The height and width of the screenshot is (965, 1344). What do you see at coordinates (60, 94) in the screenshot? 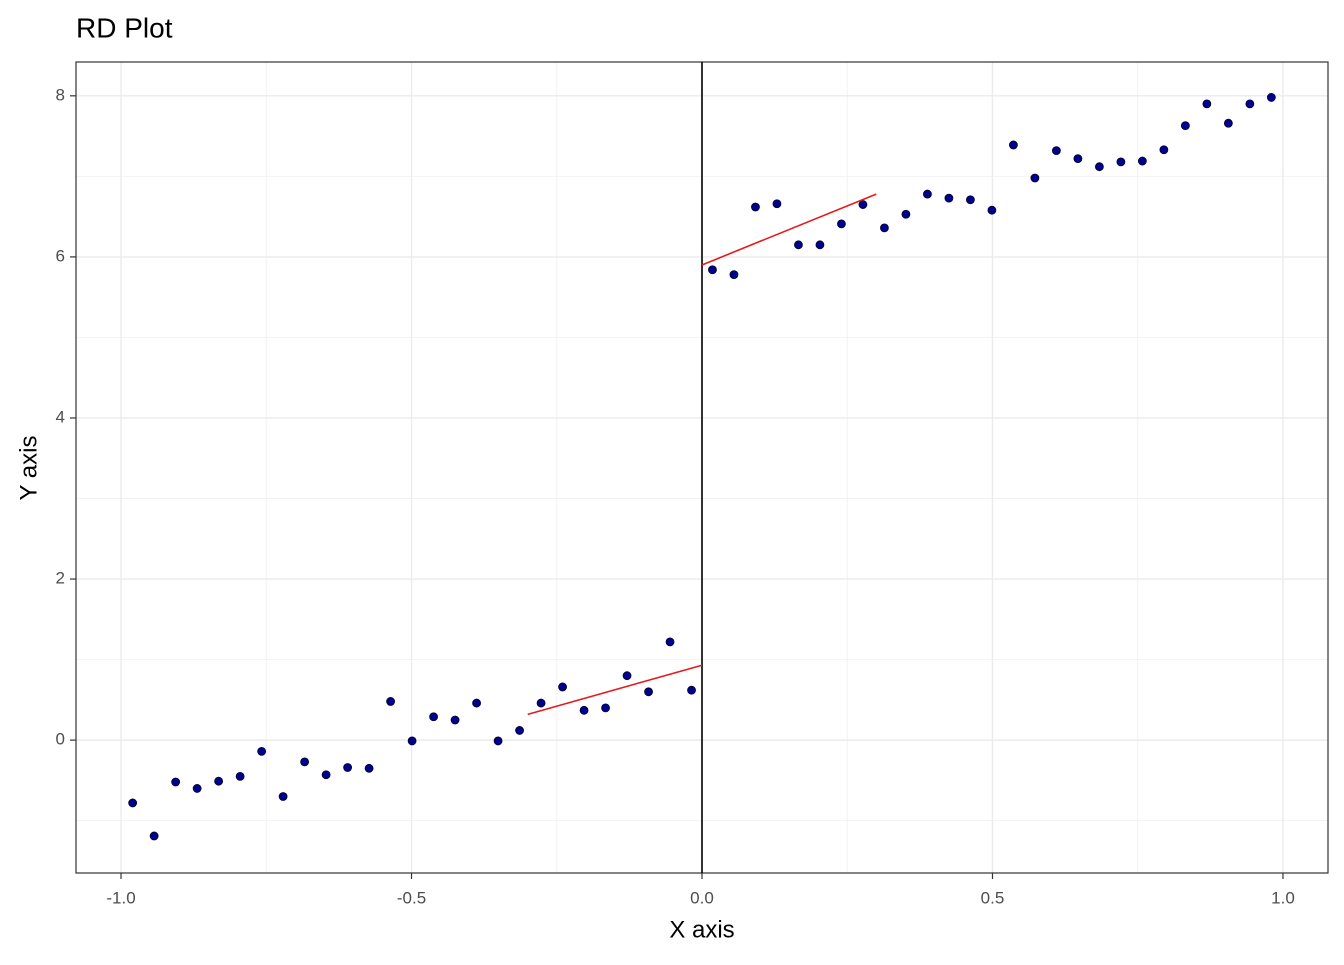
I see `y-tick-label: 8` at bounding box center [60, 94].